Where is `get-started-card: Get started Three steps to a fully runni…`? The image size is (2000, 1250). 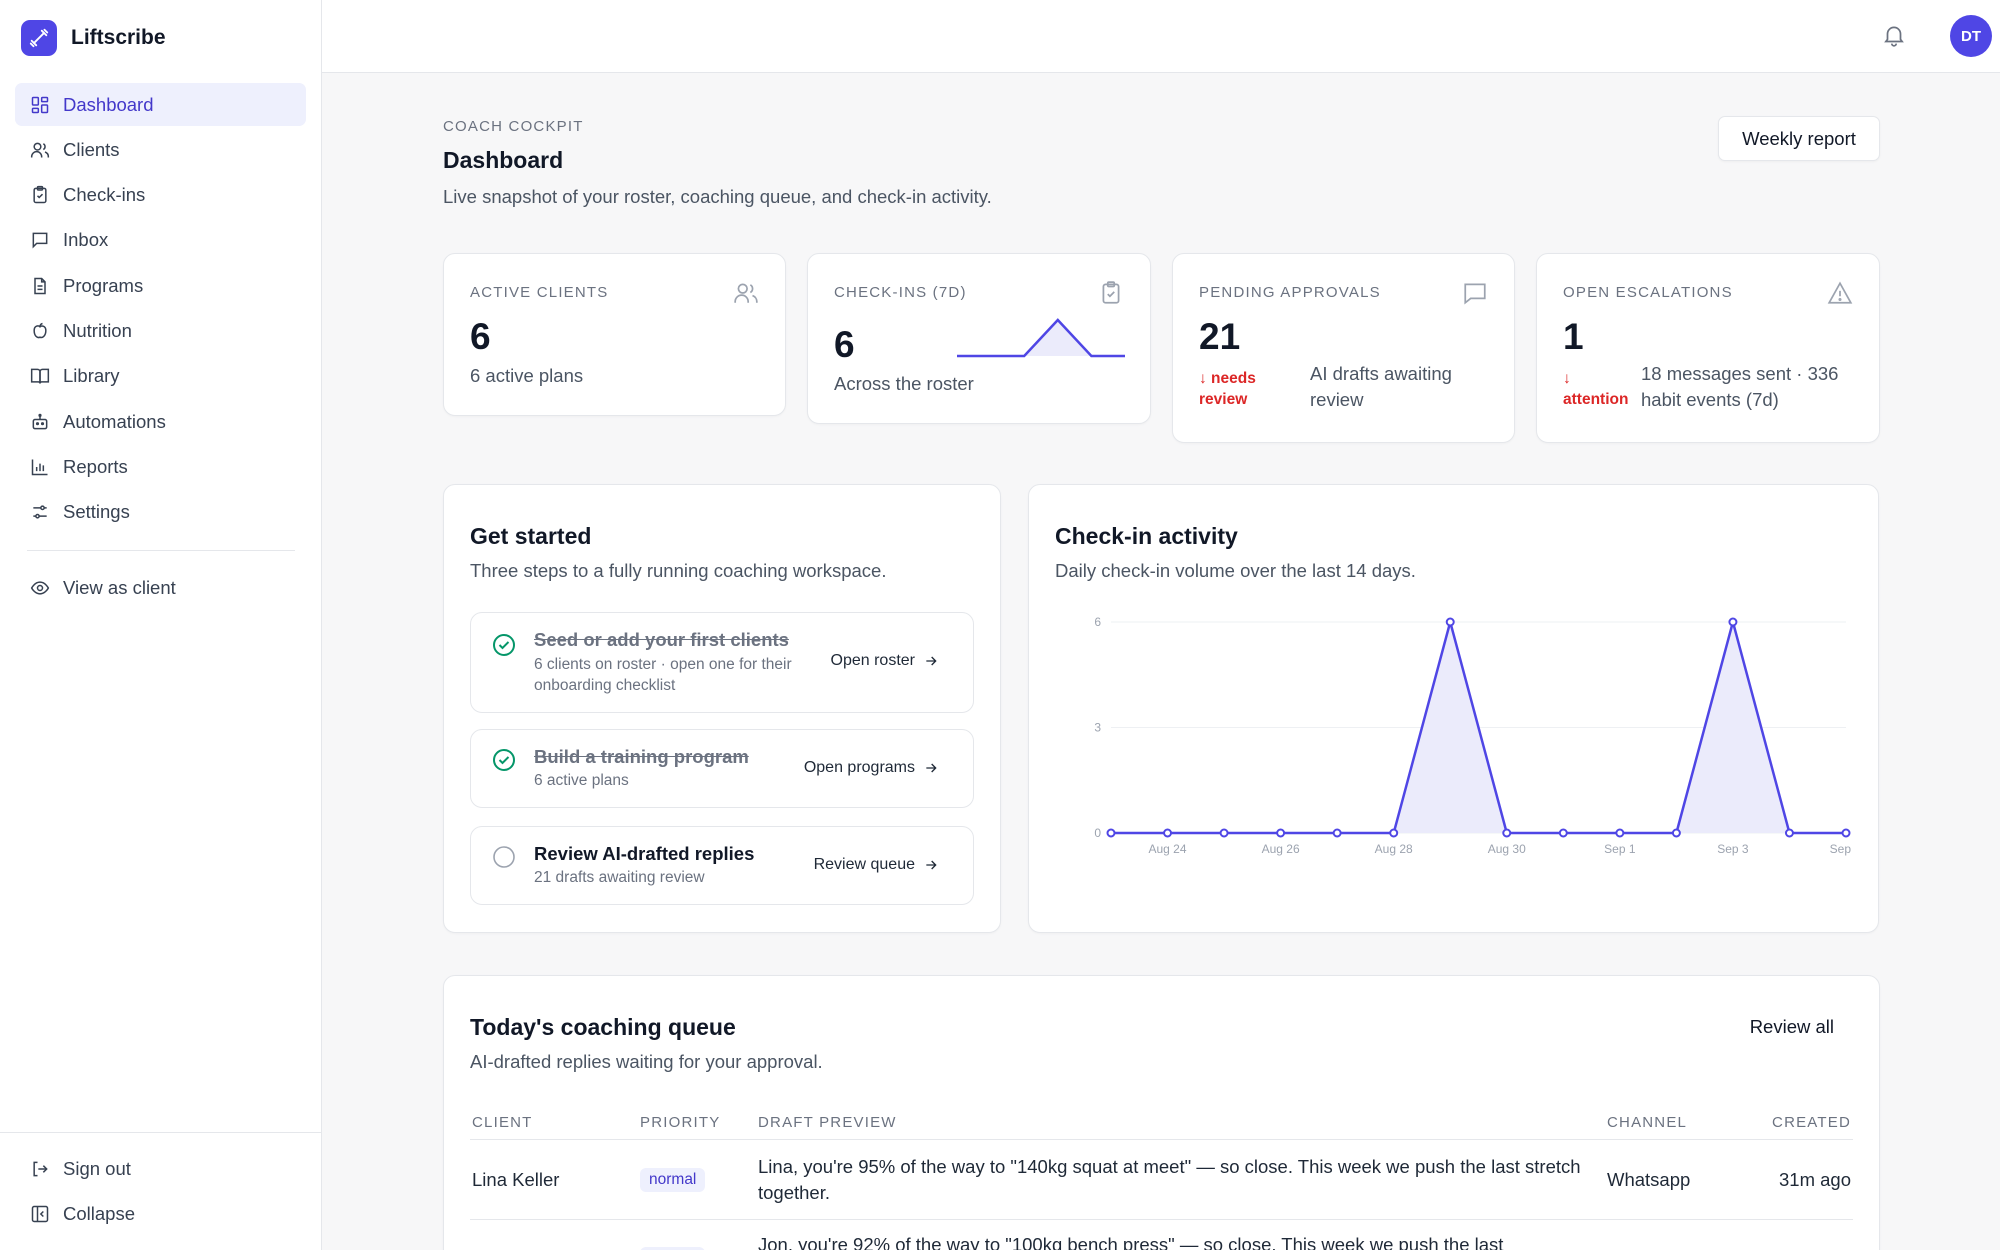
get-started-card: Get started Three steps to a fully runni… is located at coordinates (722, 708).